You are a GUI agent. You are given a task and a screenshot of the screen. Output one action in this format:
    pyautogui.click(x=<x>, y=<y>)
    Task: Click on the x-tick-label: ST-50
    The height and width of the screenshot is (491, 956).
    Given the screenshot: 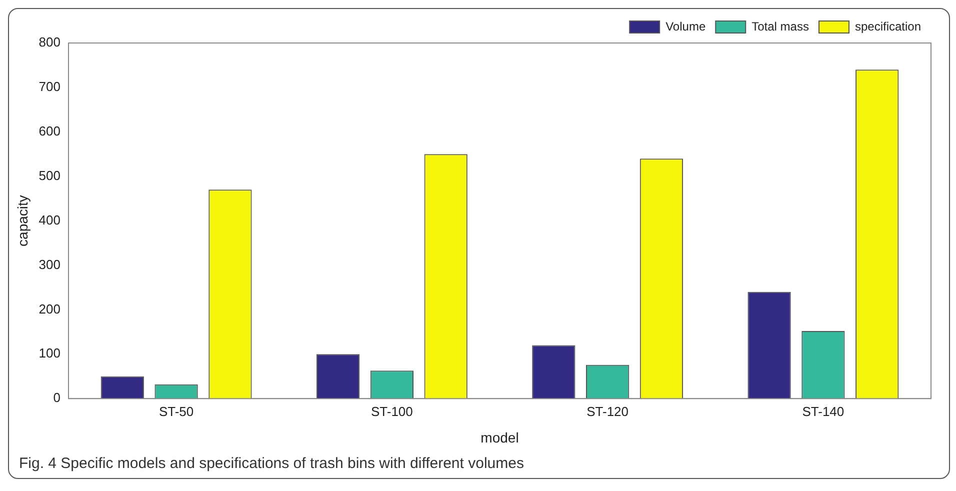 What is the action you would take?
    pyautogui.click(x=176, y=411)
    